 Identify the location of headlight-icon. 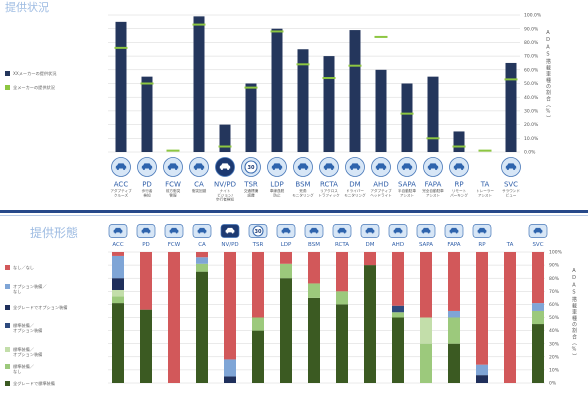
(398, 231).